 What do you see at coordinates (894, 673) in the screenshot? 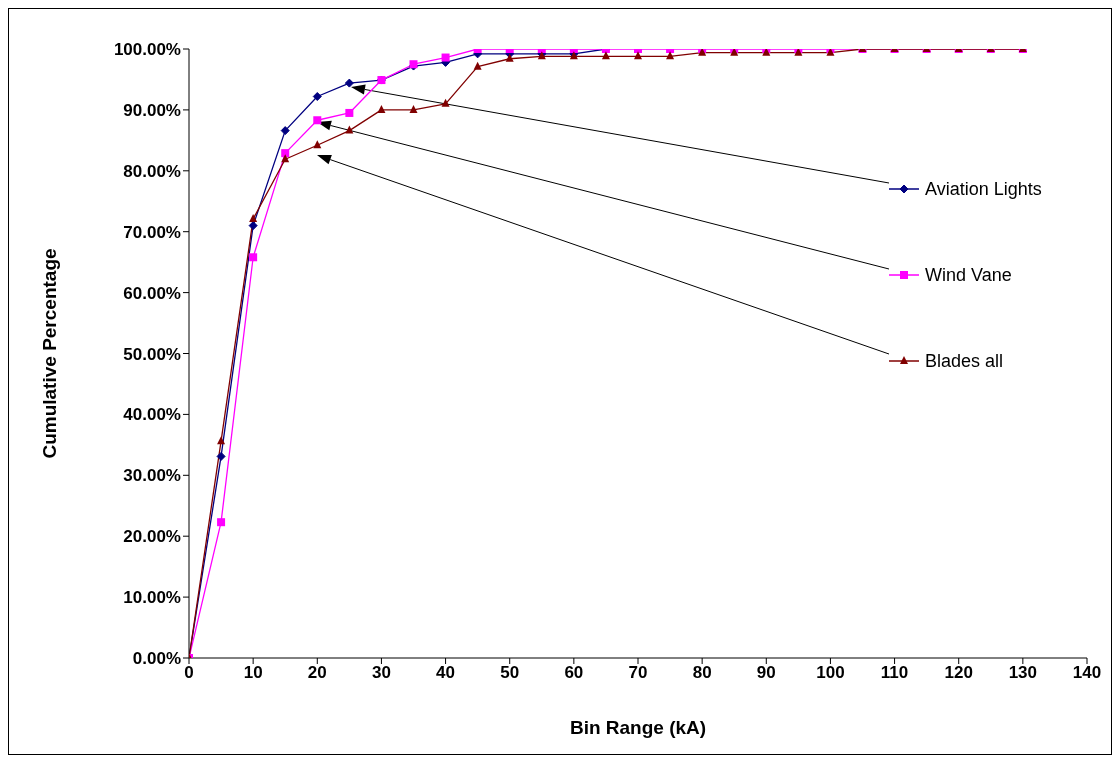
I see `x-tick-label: 110` at bounding box center [894, 673].